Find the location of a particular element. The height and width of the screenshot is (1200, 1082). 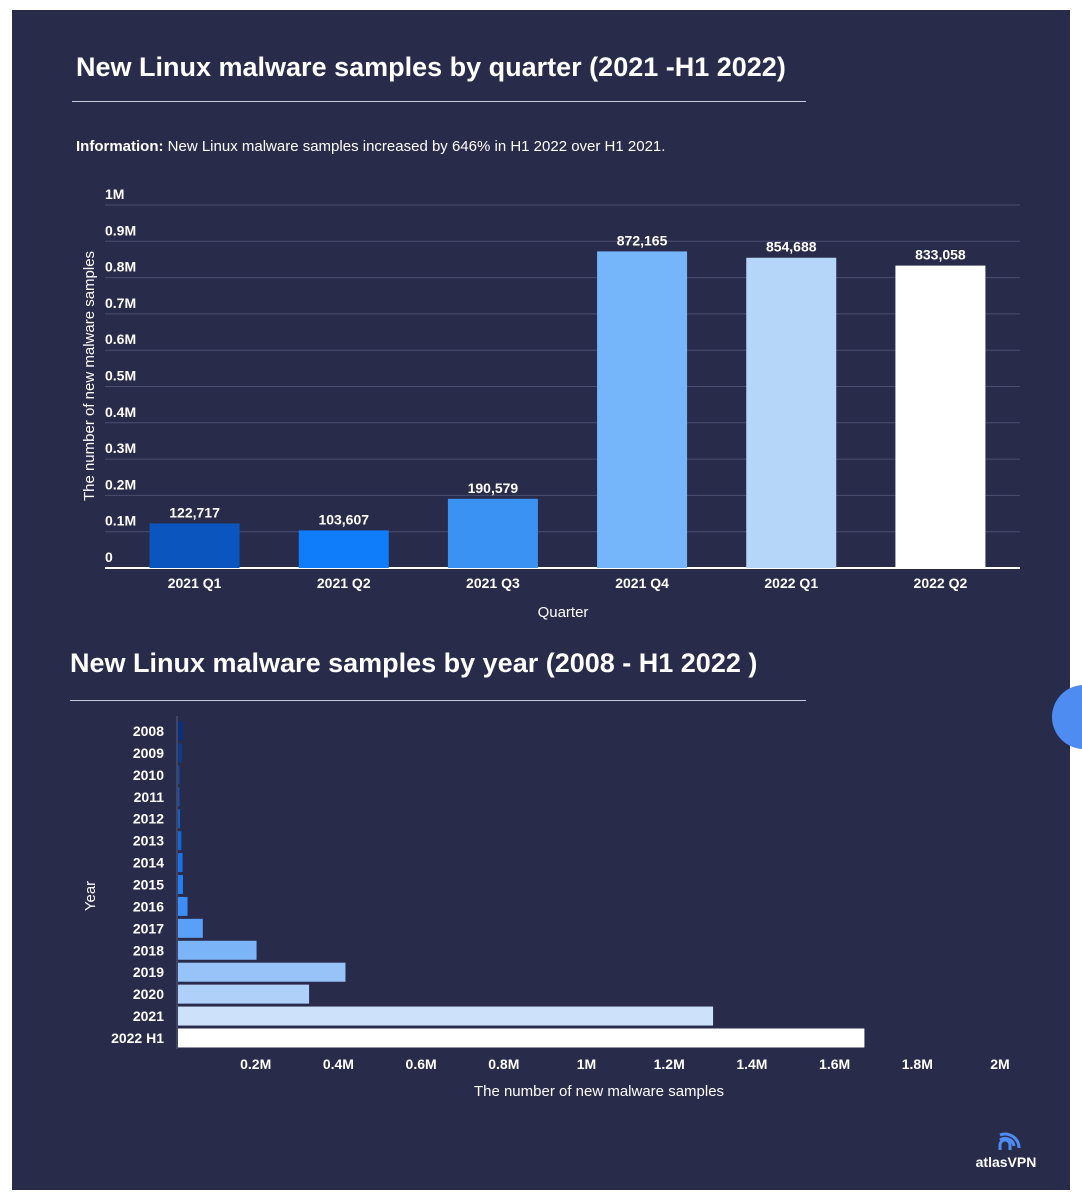

quarter-data-label: 854,688 is located at coordinates (791, 247).